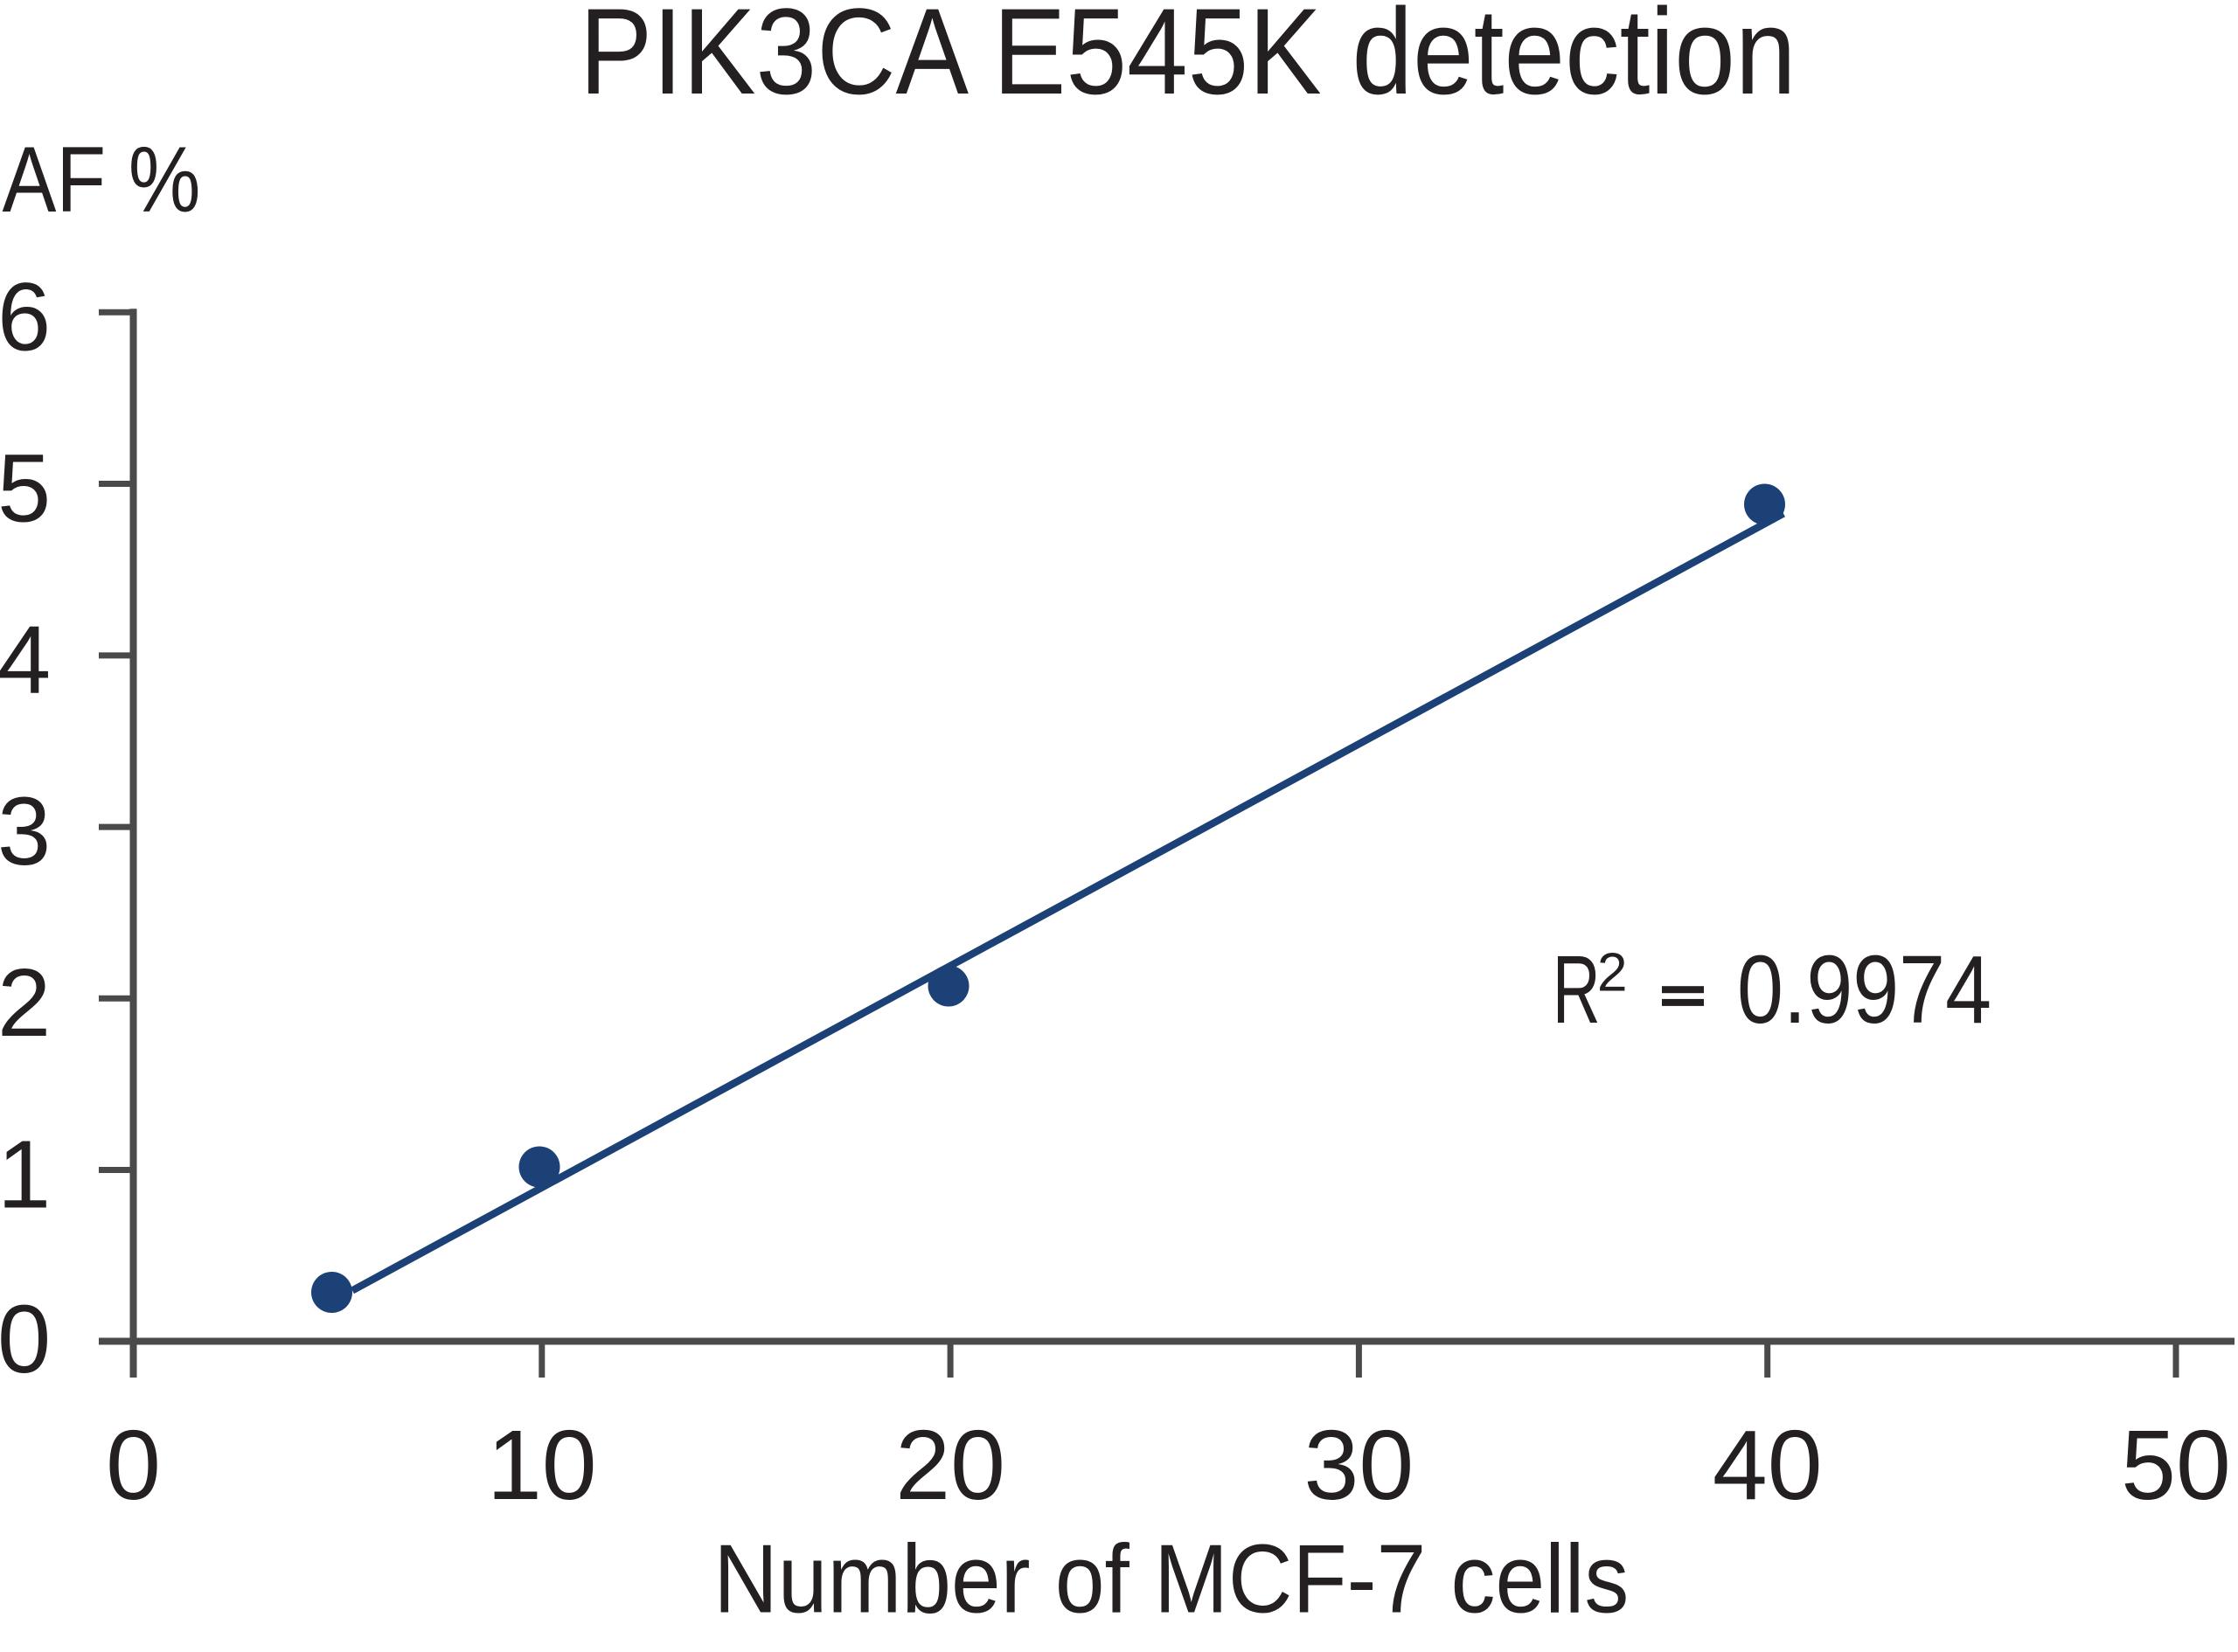  I want to click on svg-text: 40, so click(1768, 1465).